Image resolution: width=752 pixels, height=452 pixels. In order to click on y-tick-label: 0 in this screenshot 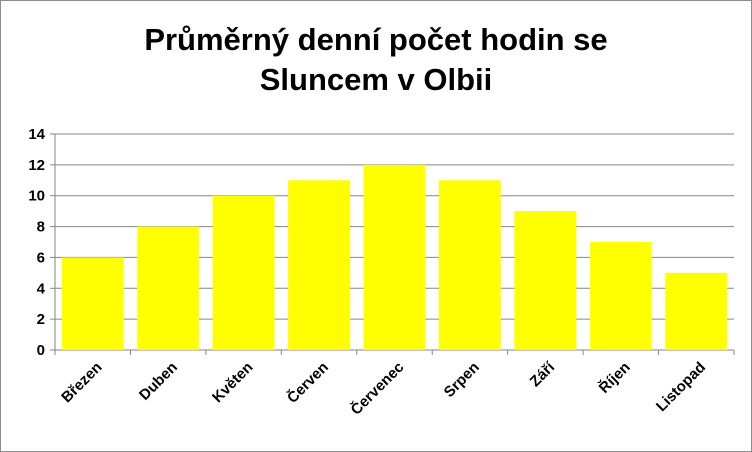, I will do `click(41, 350)`.